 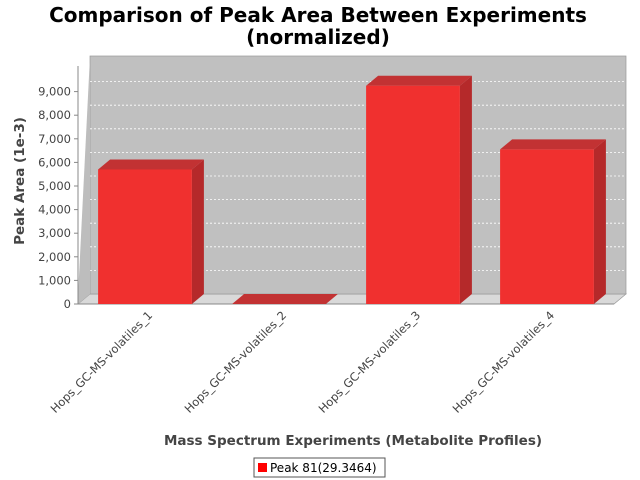 I want to click on y-tick-label: 5,000, so click(x=54, y=186).